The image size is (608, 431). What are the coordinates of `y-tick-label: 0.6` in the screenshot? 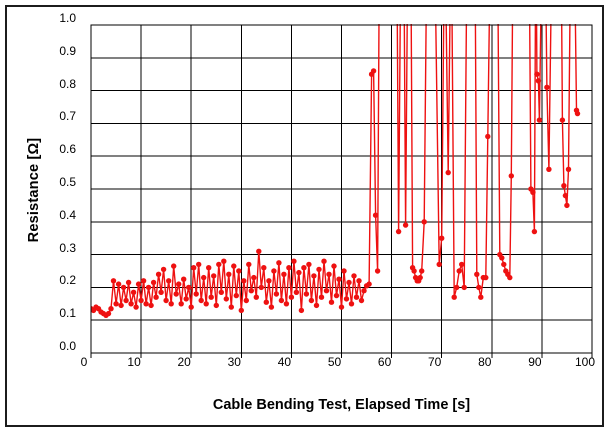 It's located at (67, 149).